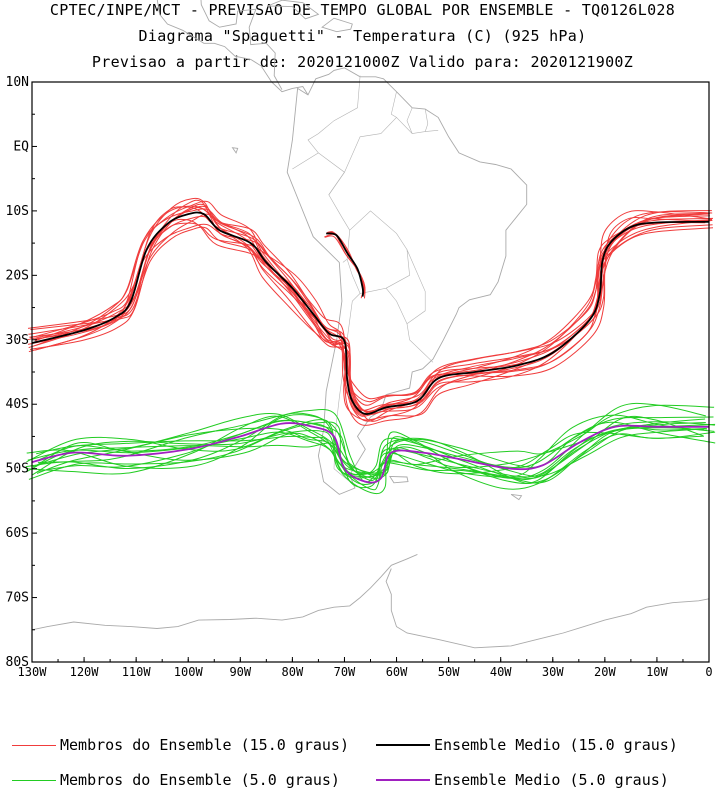 The width and height of the screenshot is (725, 792). I want to click on mean-15-andes-line, so click(345, 264).